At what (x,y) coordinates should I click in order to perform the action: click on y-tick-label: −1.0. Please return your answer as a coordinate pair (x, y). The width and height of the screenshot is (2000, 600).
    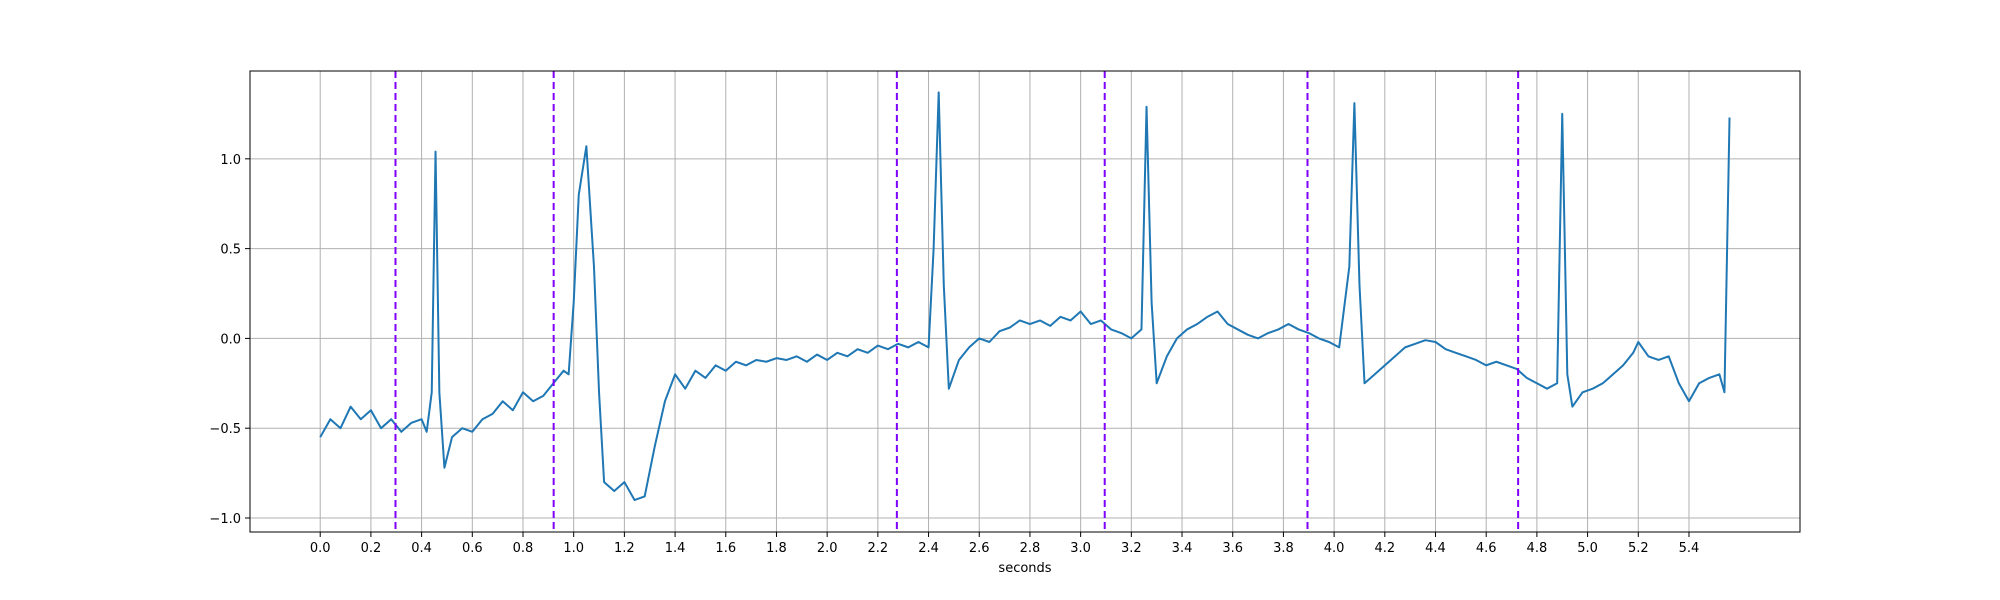
    Looking at the image, I should click on (225, 519).